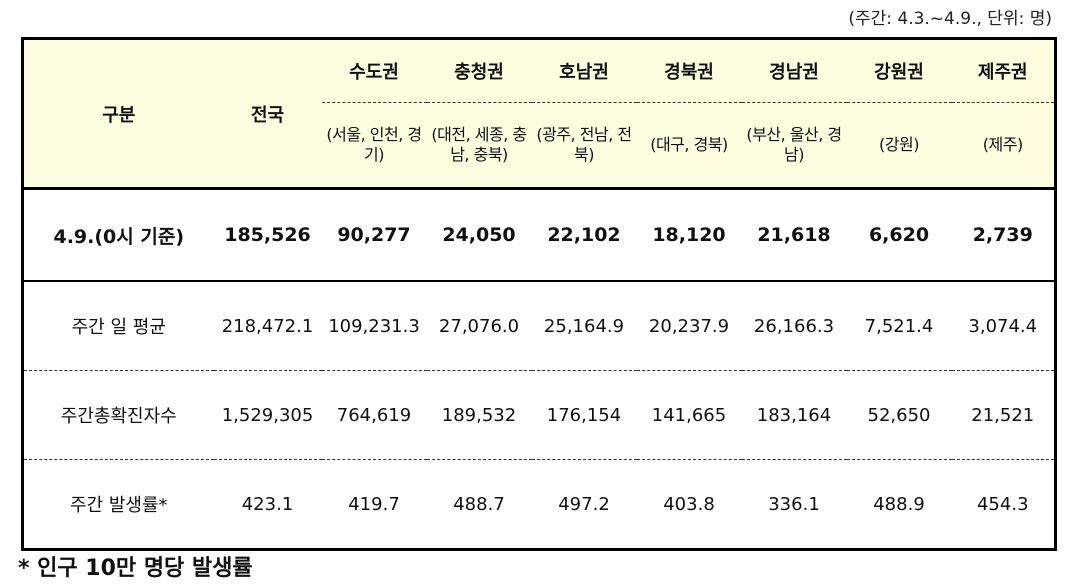 The height and width of the screenshot is (585, 1080). What do you see at coordinates (899, 70) in the screenshot?
I see `header-region-name: 강원권` at bounding box center [899, 70].